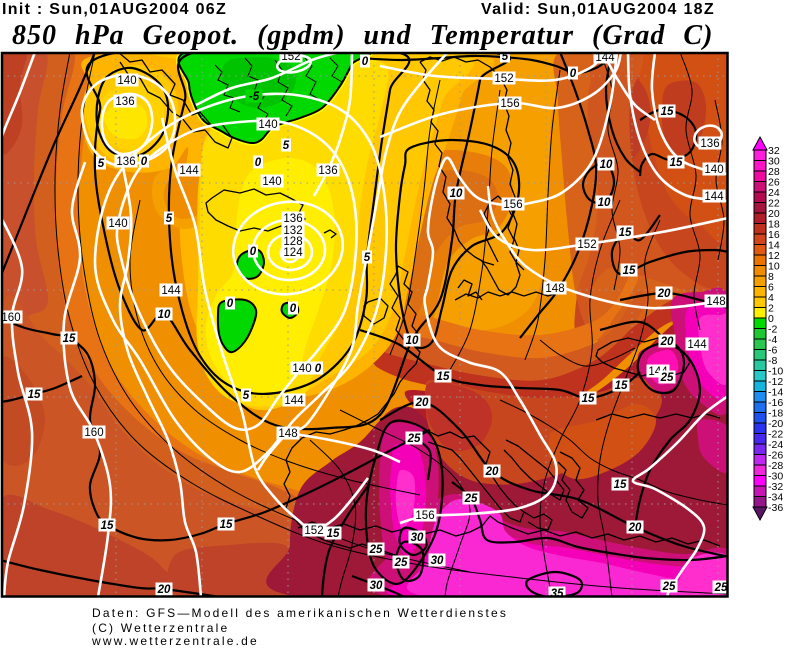  I want to click on svg-text: -34, so click(775, 498).